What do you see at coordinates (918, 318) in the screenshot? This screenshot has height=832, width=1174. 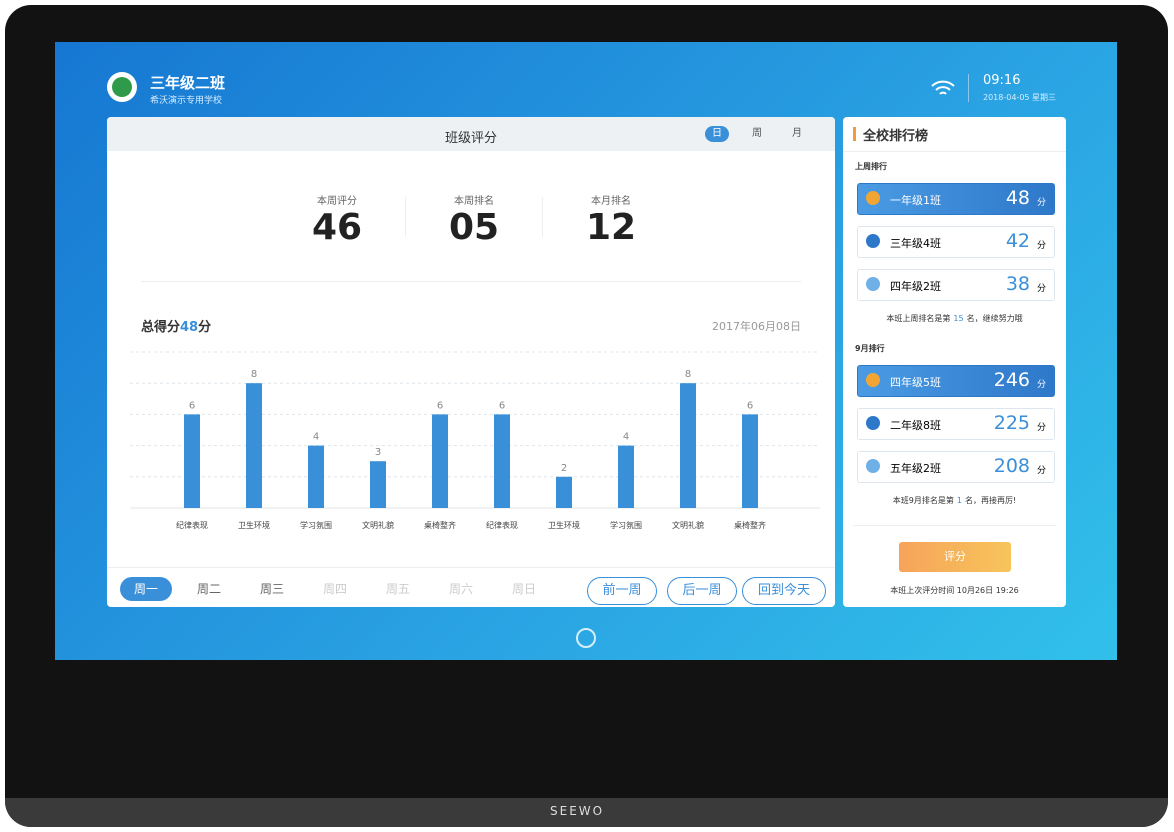 I see `note-pre: 本班上周排名是第` at bounding box center [918, 318].